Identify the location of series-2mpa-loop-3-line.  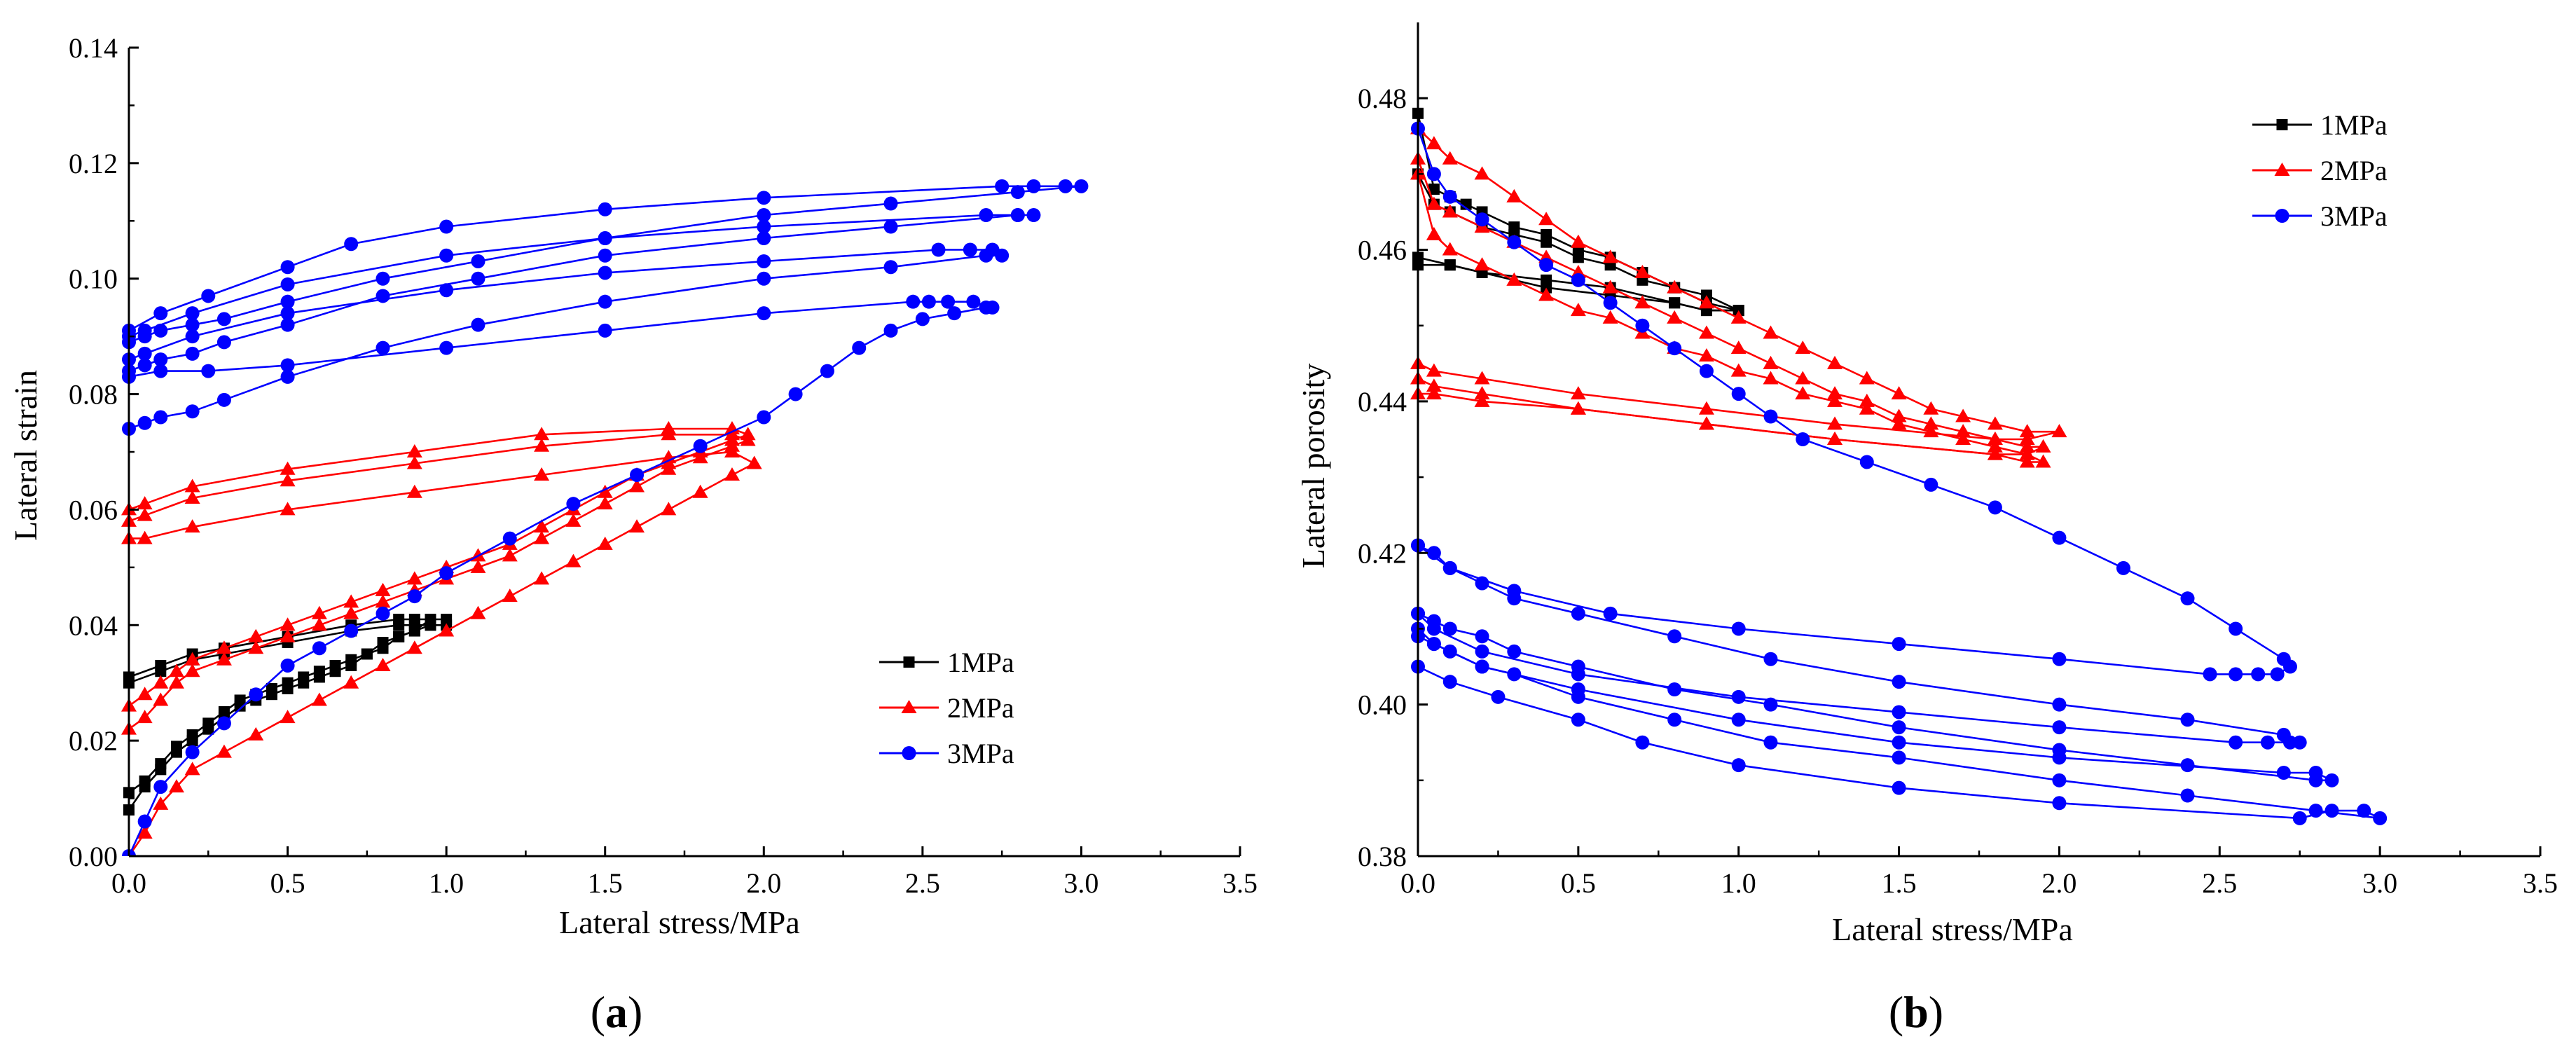
(1730, 318).